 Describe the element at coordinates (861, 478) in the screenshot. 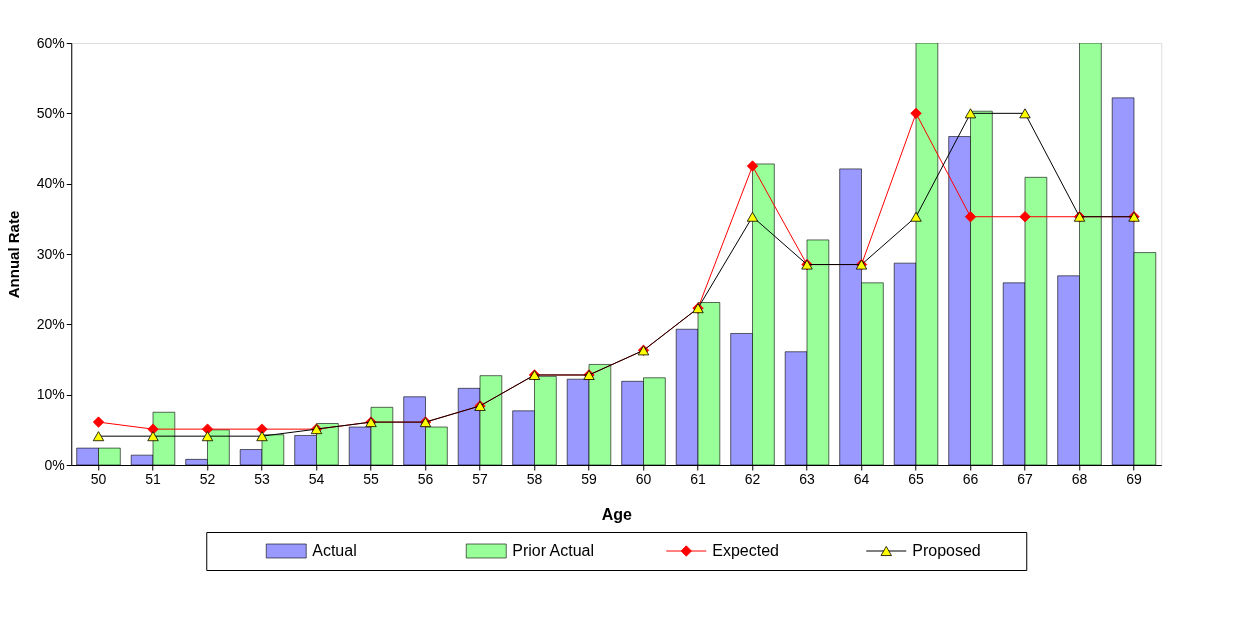

I see `x-tick-label: 64` at that location.